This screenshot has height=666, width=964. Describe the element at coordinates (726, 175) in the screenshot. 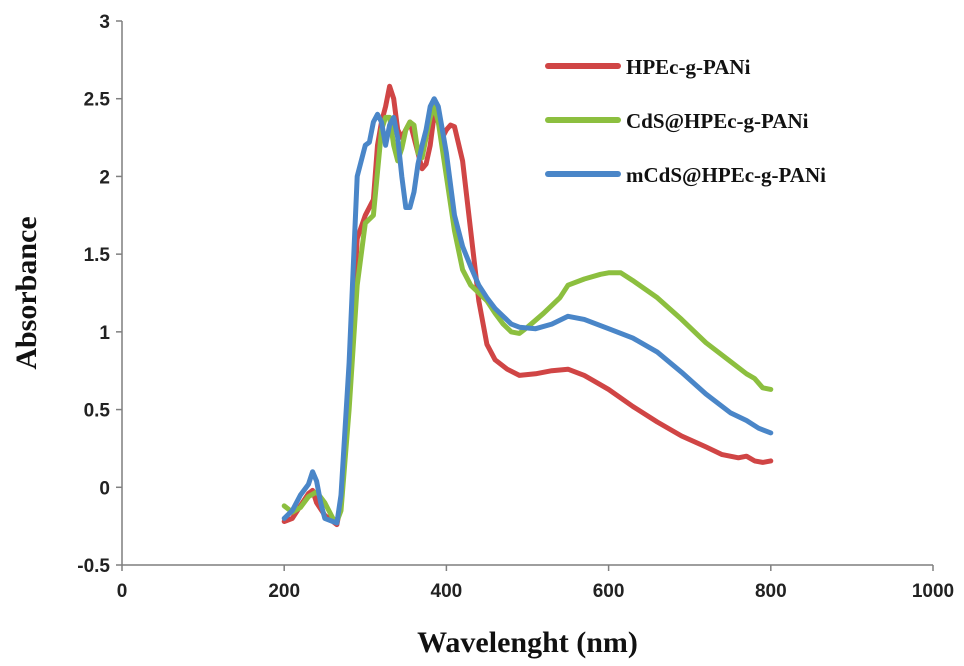

I see `legend-label-3: mCdS@HPEc-g-PANi` at that location.